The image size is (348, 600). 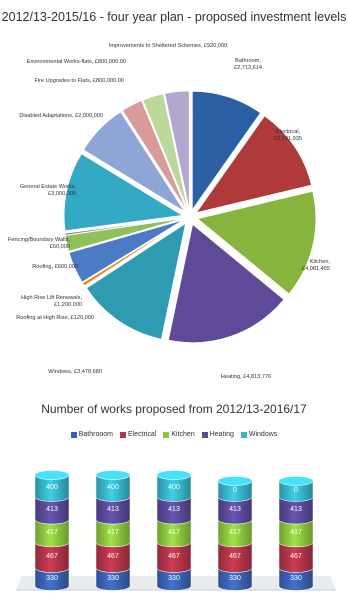 What do you see at coordinates (142, 434) in the screenshot?
I see `legend-label: Electrical` at bounding box center [142, 434].